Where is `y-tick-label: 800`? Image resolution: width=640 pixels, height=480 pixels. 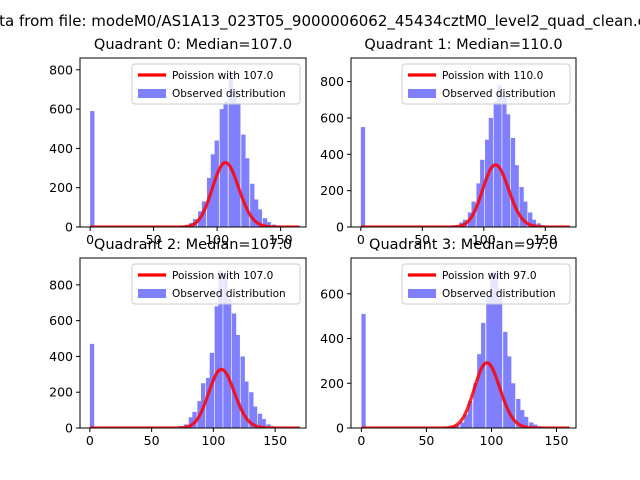
y-tick-label: 800 is located at coordinates (61, 69).